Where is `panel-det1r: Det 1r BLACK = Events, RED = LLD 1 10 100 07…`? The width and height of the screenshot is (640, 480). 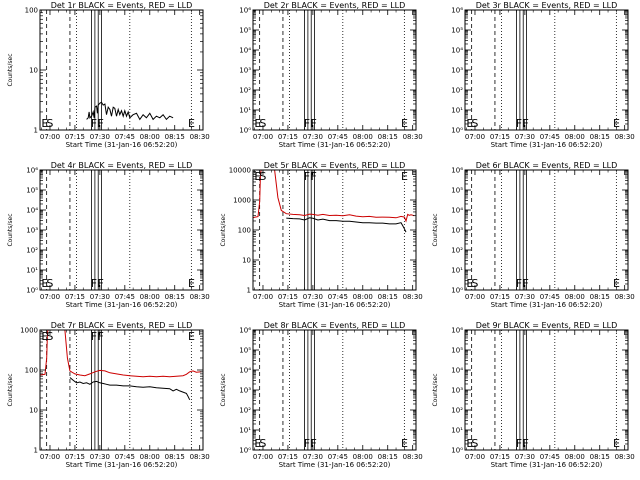 panel-det1r: Det 1r BLACK = Events, RED = LLD 1 10 100 07… is located at coordinates (108, 75).